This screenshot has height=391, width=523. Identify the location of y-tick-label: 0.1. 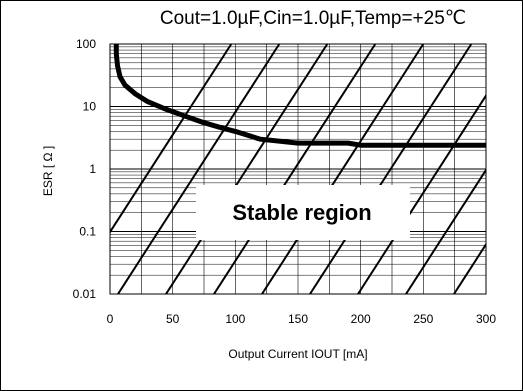
(87, 232).